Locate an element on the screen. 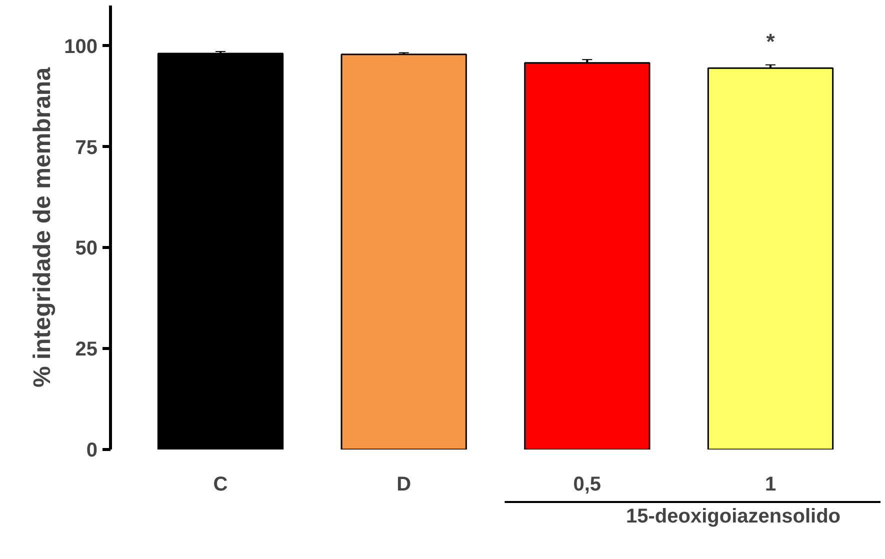 The width and height of the screenshot is (885, 559). x-tick-label: 0,5 is located at coordinates (587, 485).